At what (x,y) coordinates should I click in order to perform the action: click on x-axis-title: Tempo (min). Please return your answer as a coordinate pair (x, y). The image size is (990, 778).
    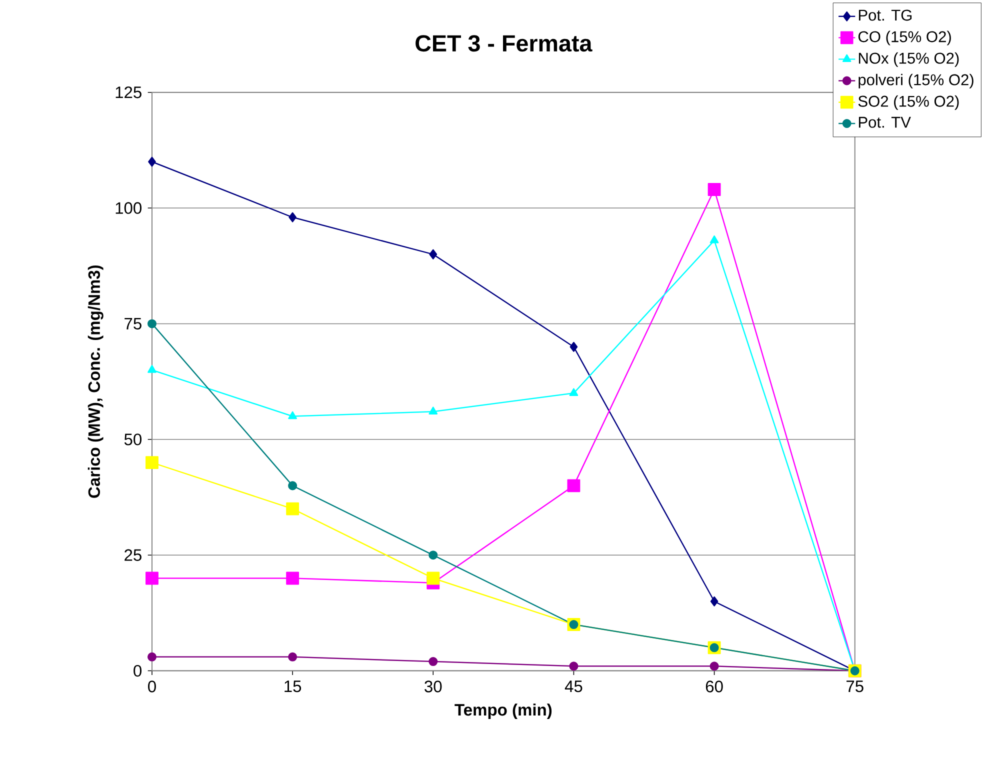
    Looking at the image, I should click on (503, 712).